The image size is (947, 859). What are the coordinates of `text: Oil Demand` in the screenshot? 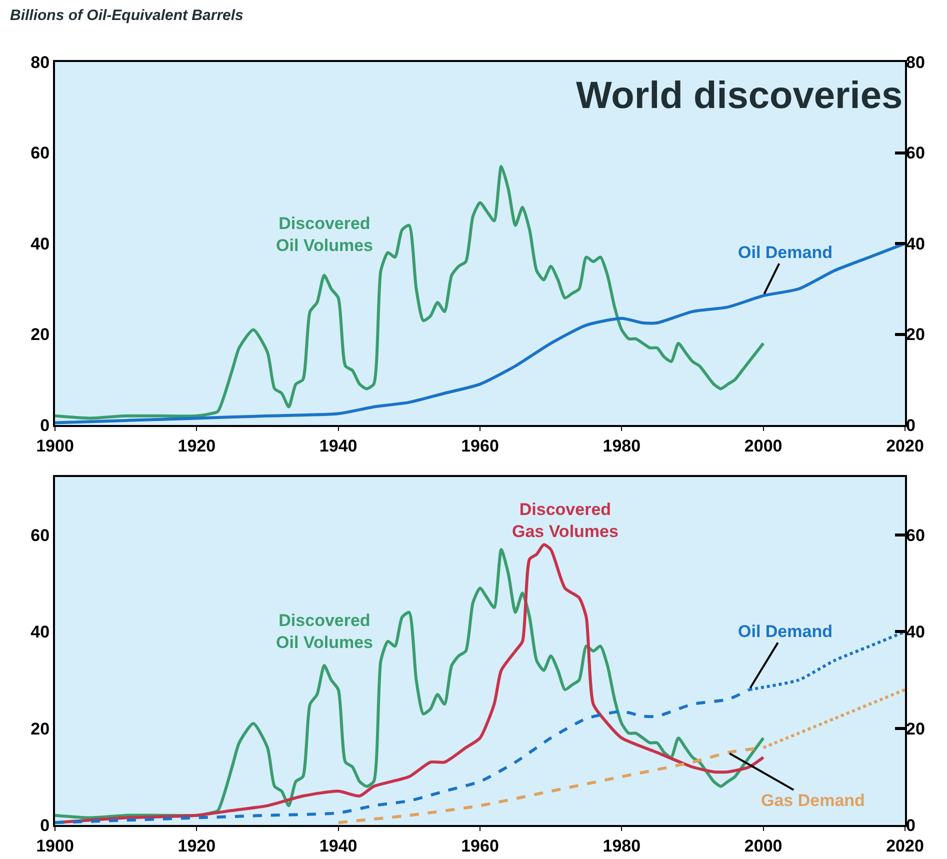 It's located at (785, 631).